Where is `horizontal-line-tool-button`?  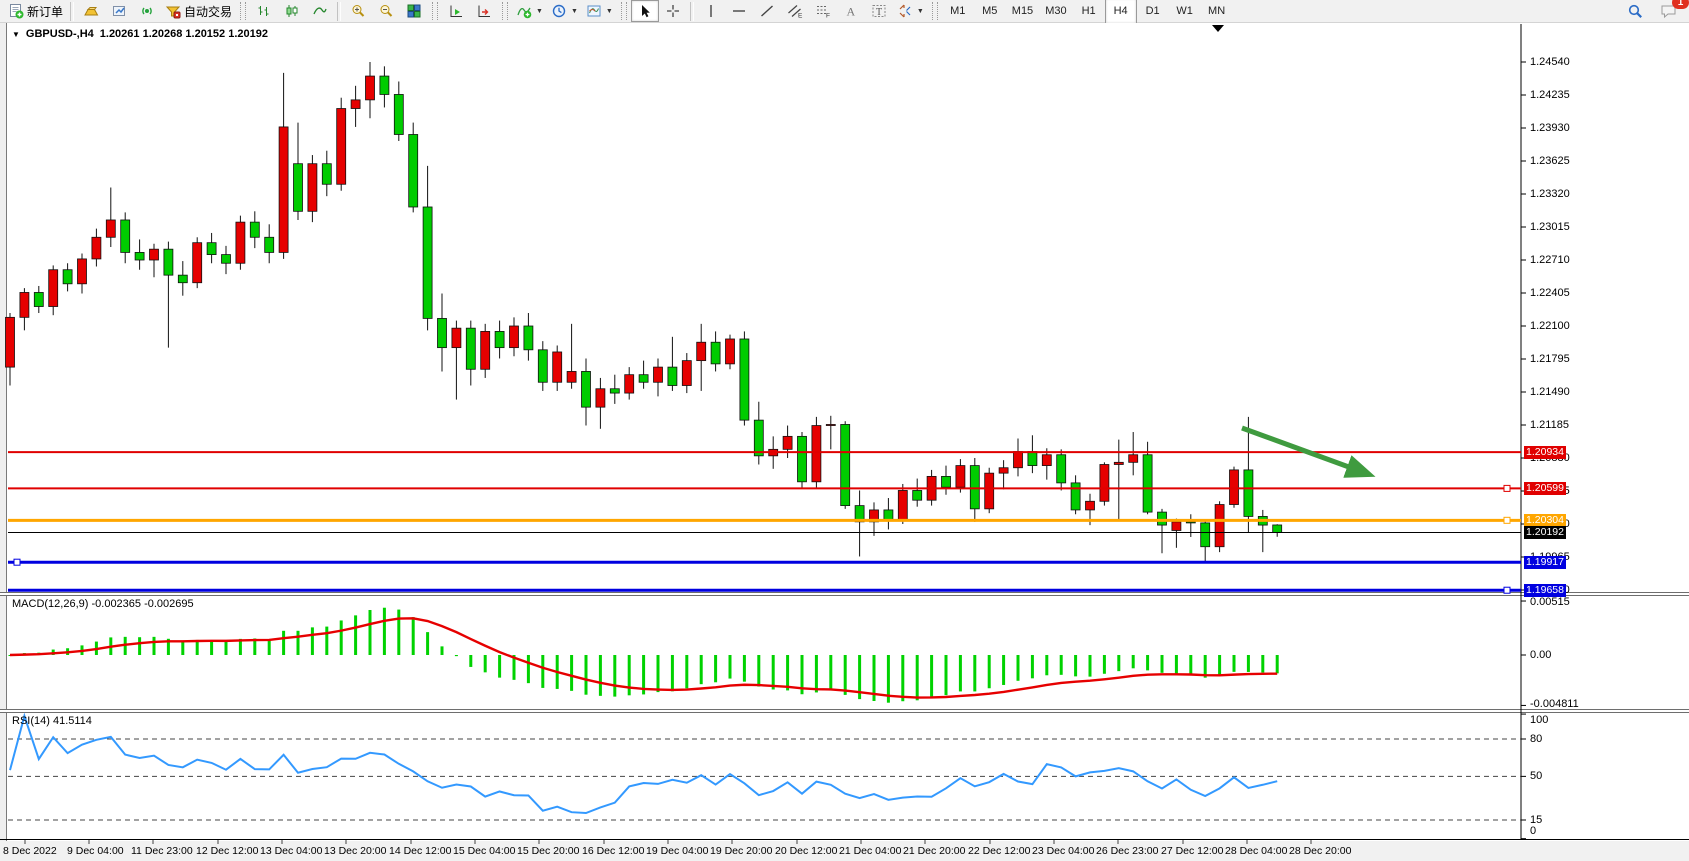
horizontal-line-tool-button is located at coordinates (739, 11).